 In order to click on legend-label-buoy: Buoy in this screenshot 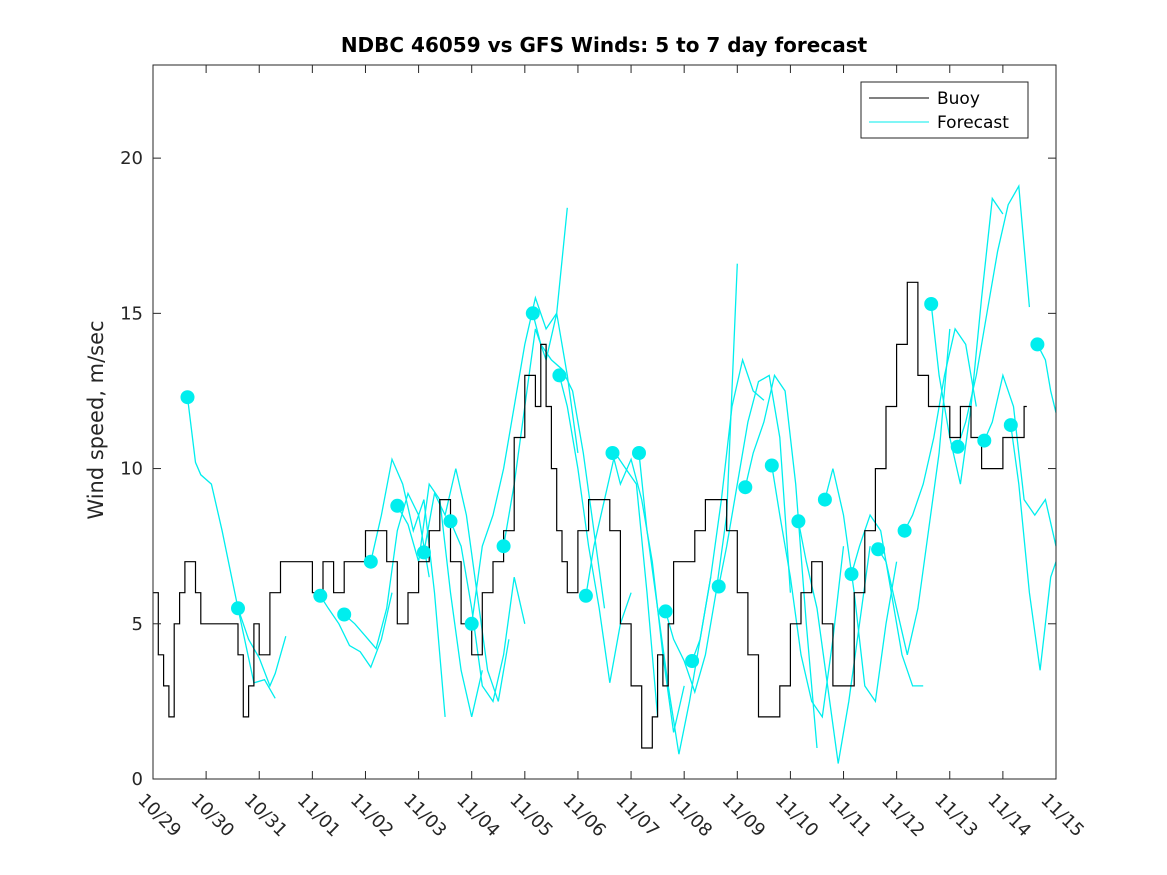, I will do `click(958, 99)`.